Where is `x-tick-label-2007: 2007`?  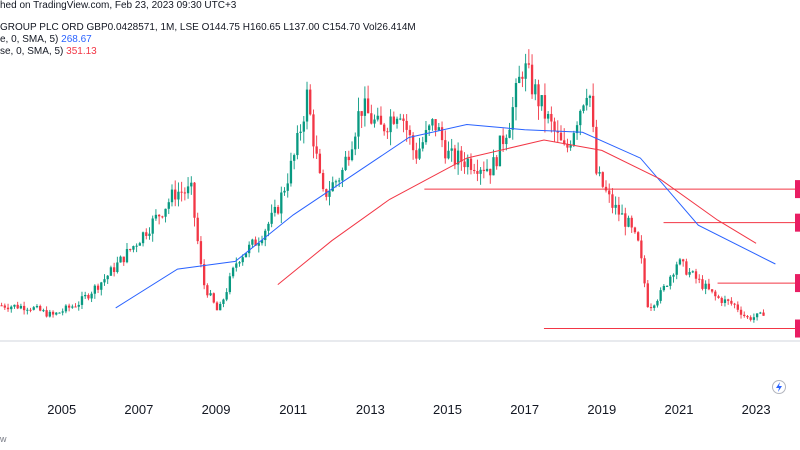 x-tick-label-2007: 2007 is located at coordinates (138, 409).